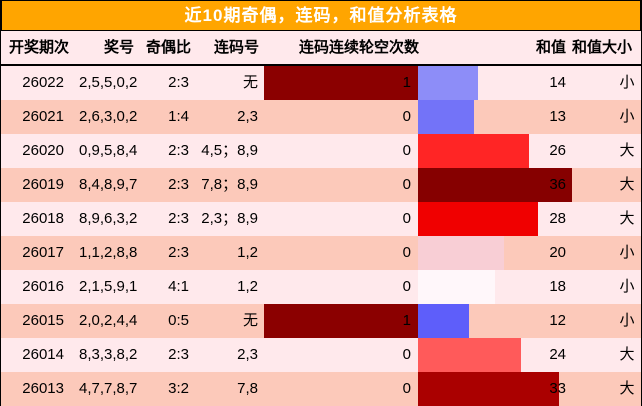 Image resolution: width=642 pixels, height=406 pixels. Describe the element at coordinates (557, 388) in the screenshot. I see `sum-cell: 33` at that location.